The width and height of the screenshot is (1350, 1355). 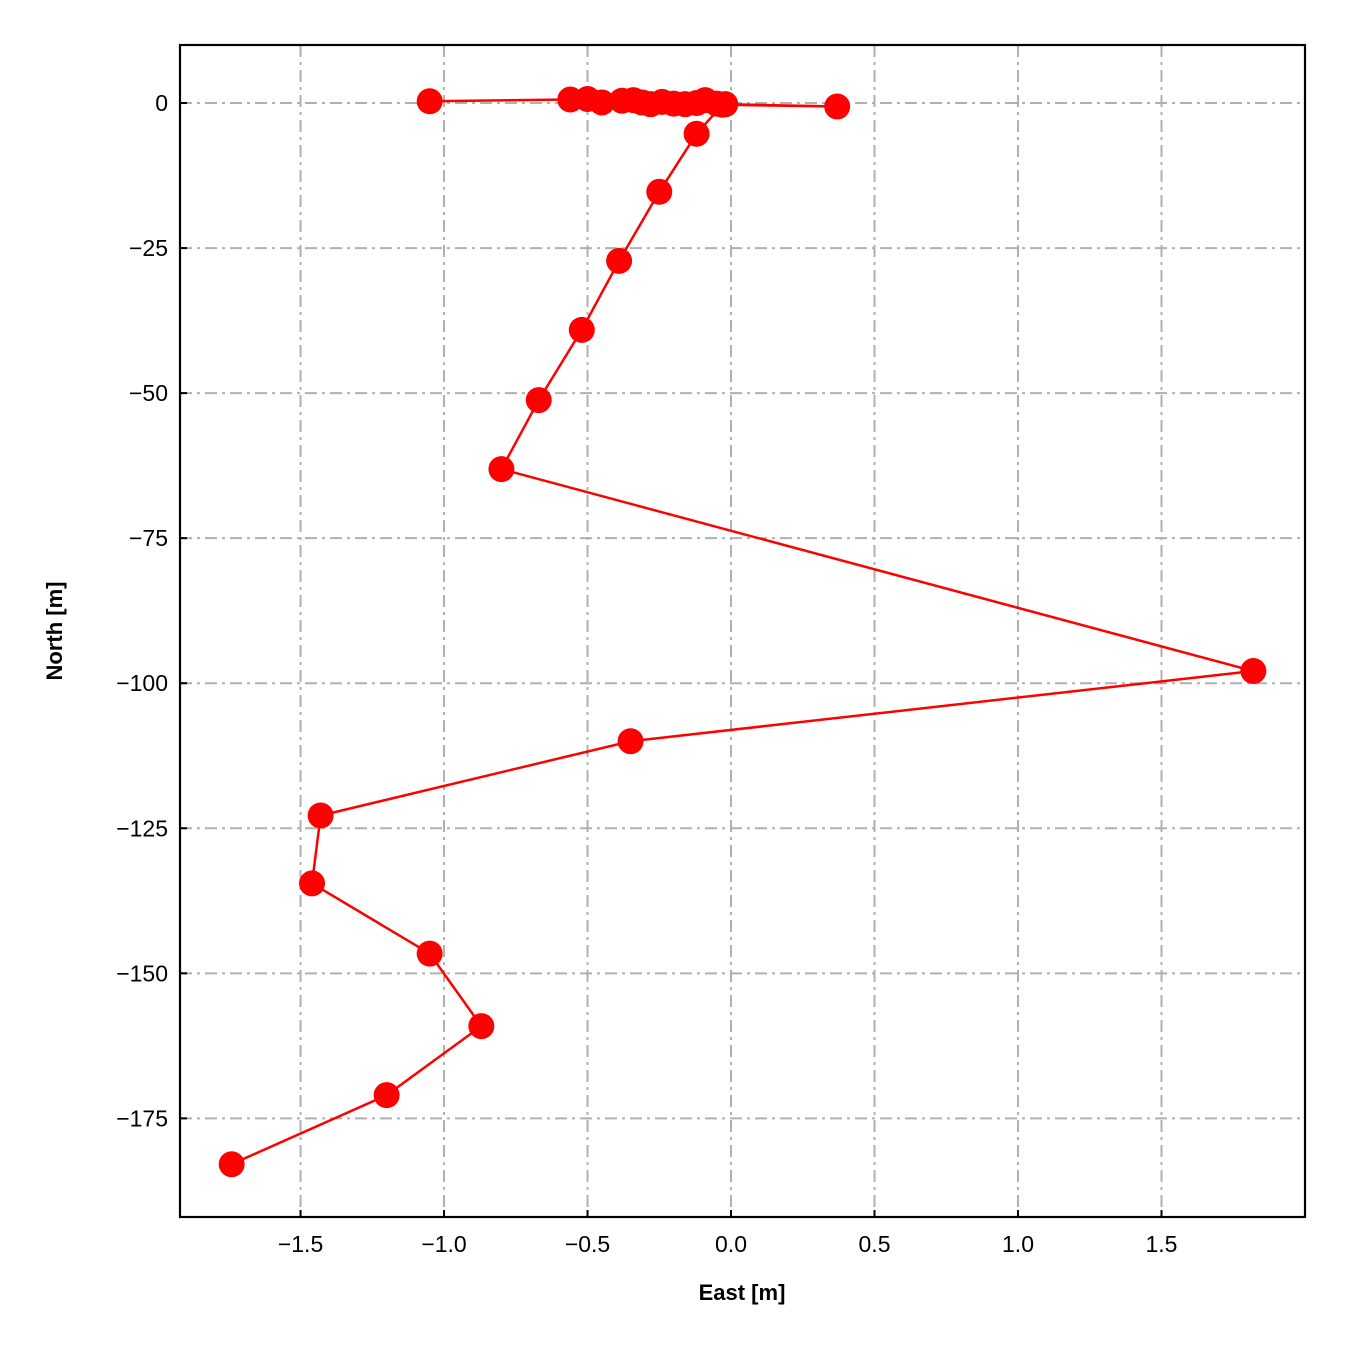 What do you see at coordinates (161, 103) in the screenshot?
I see `y-tick-label: 0` at bounding box center [161, 103].